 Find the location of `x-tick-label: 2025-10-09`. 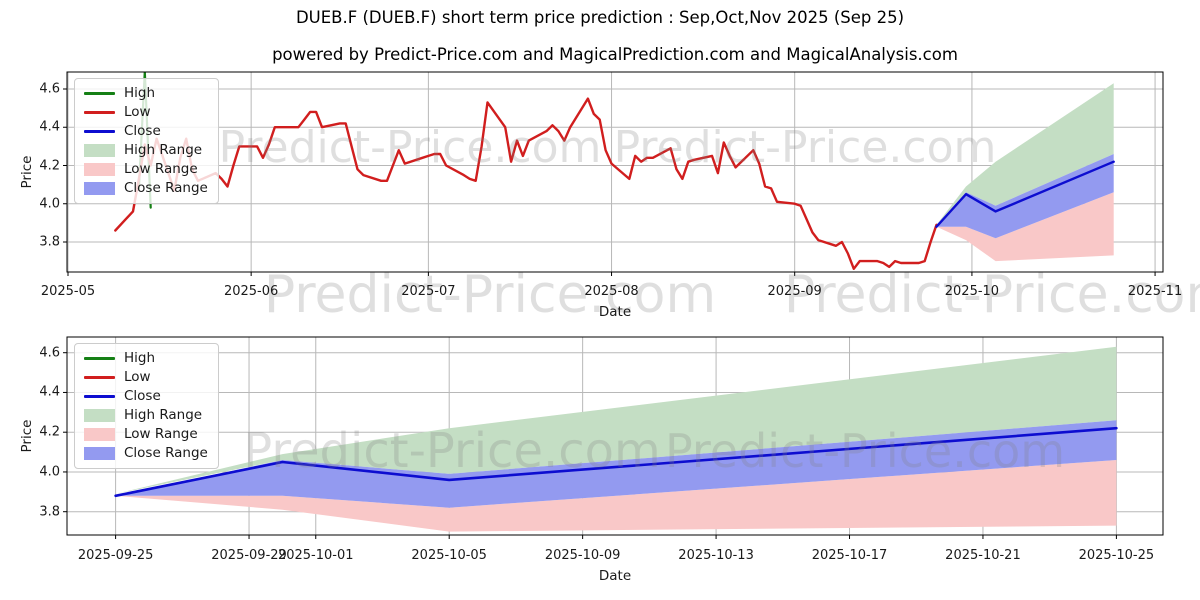

x-tick-label: 2025-10-09 is located at coordinates (582, 555).